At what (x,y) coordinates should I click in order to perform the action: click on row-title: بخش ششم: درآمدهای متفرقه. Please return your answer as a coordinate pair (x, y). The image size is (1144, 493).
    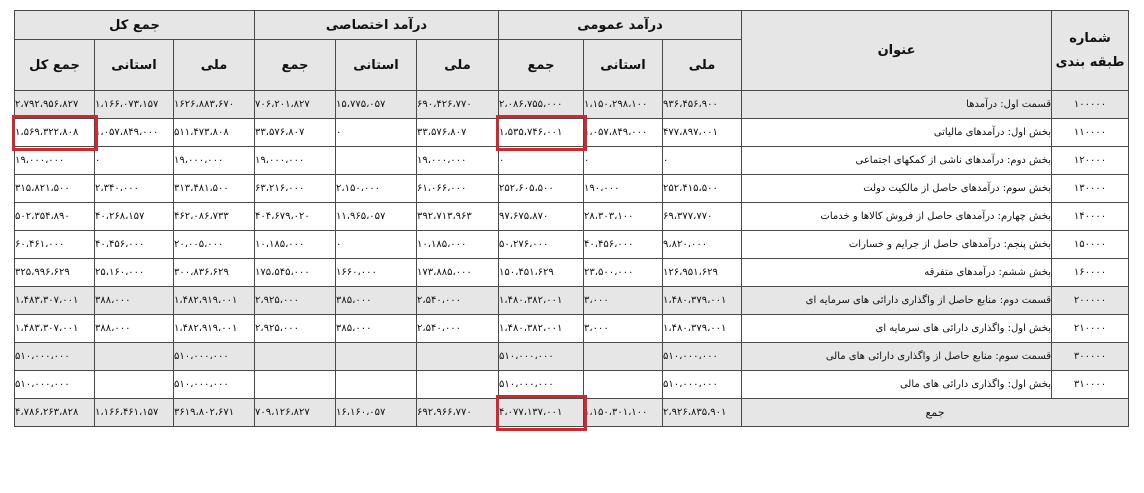
    Looking at the image, I should click on (897, 272).